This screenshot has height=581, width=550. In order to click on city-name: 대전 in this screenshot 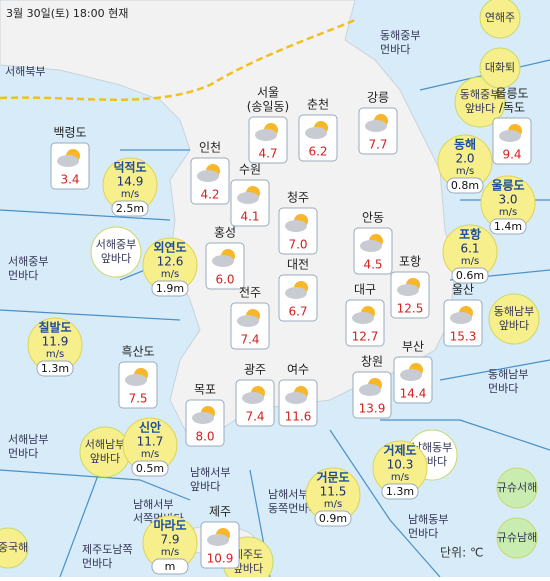, I will do `click(298, 265)`.